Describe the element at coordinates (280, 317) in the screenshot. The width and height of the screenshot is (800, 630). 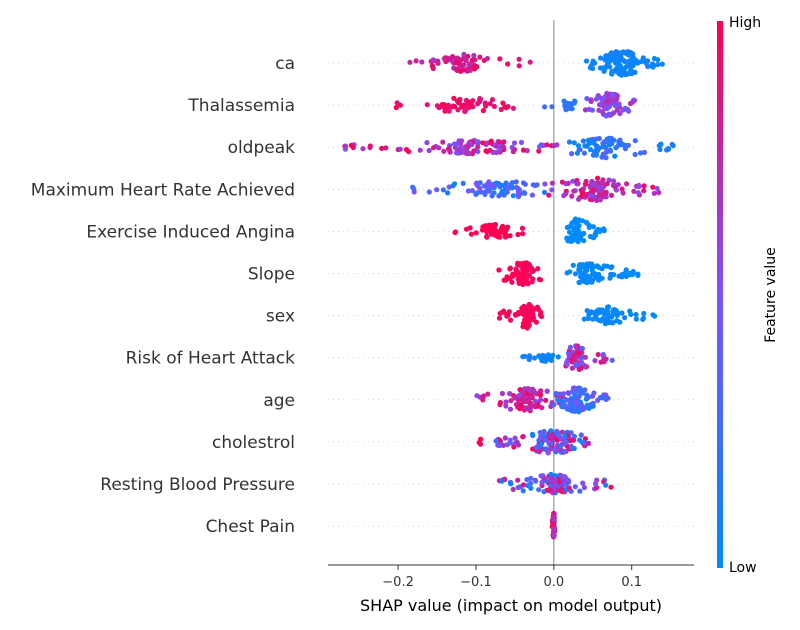
I see `feature-label: sex` at that location.